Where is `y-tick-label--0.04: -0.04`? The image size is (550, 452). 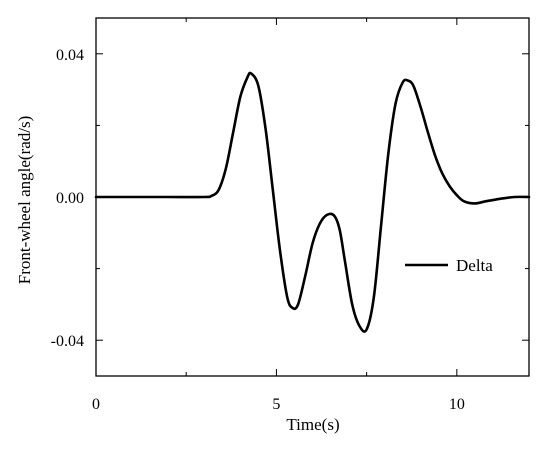
y-tick-label--0.04: -0.04 is located at coordinates (67, 341).